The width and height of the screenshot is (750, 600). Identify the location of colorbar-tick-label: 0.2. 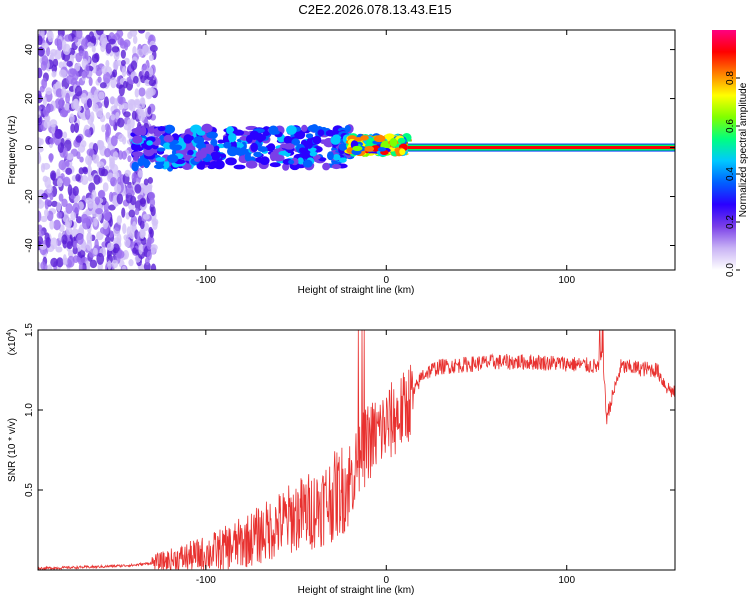
(730, 222).